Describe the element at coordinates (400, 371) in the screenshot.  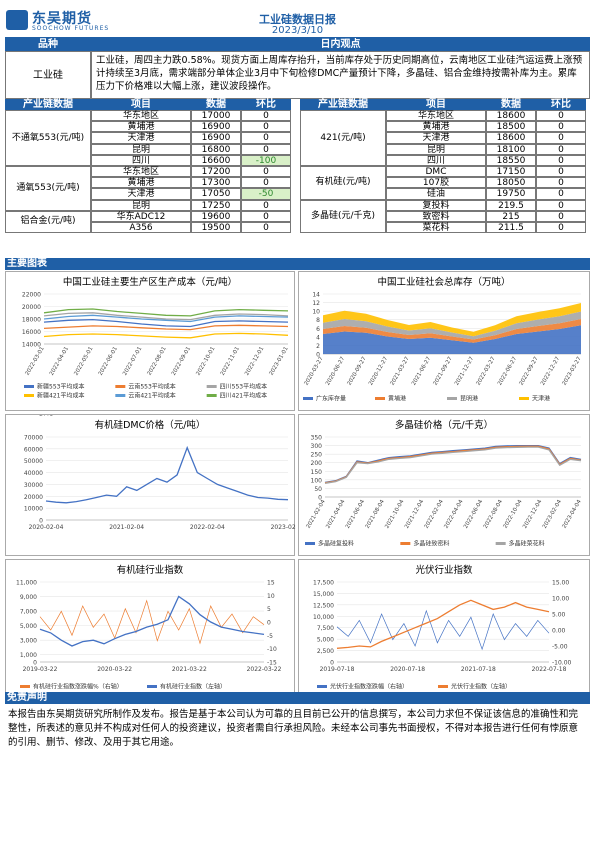
I see `x-tick-label: 2021-03-27` at that location.